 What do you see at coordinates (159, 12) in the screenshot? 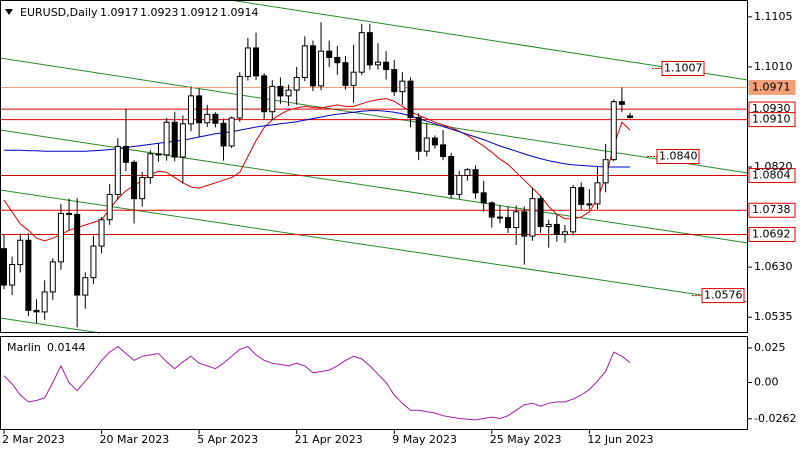
I see `header-high: 1.0923` at bounding box center [159, 12].